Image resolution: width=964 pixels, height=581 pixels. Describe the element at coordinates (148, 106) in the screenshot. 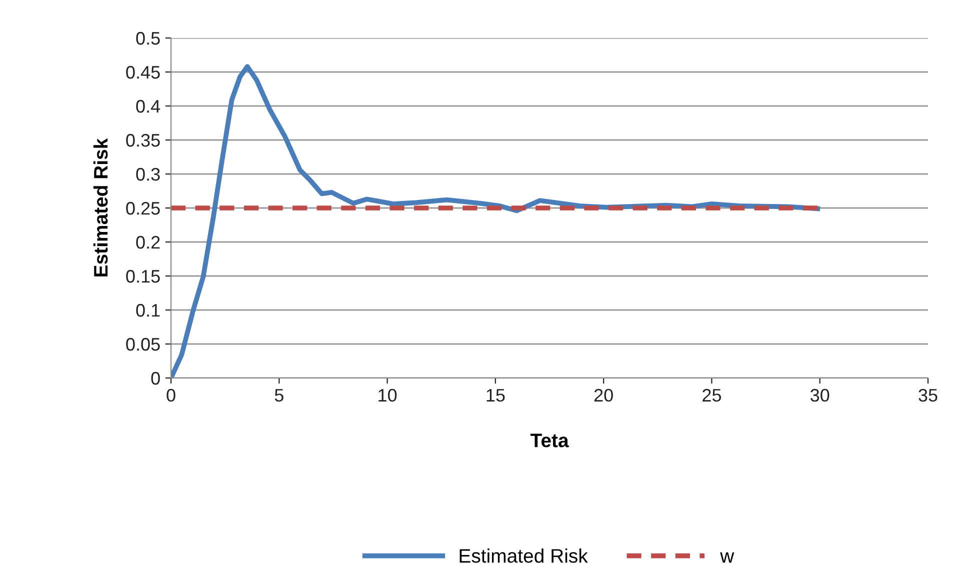

I see `y-tick-label: 0.4` at that location.